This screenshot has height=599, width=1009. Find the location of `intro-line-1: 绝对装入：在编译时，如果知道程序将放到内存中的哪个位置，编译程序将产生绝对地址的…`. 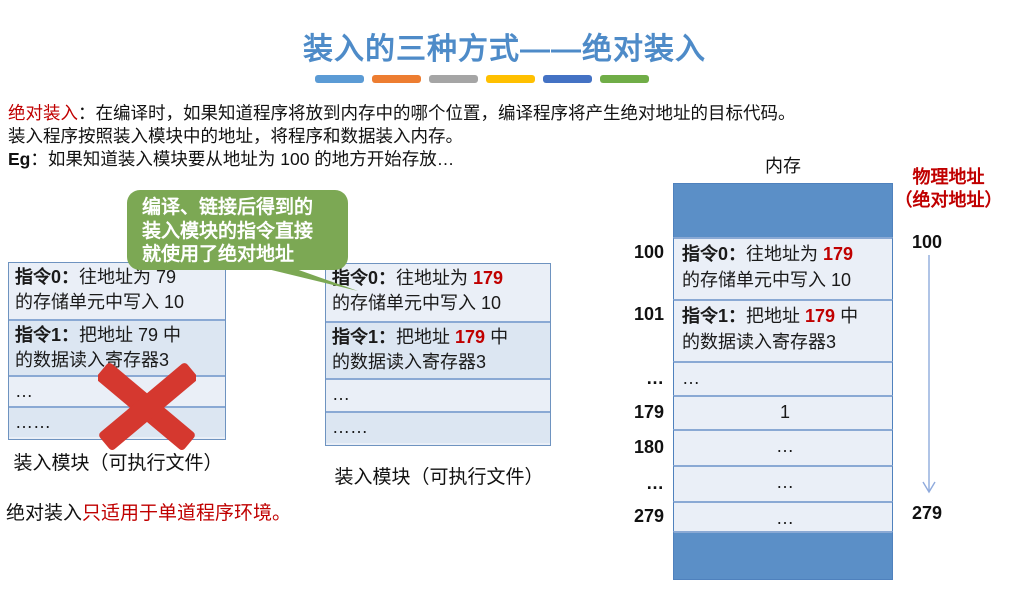

intro-line-1: 绝对装入：在编译时，如果知道程序将放到内存中的哪个位置，编译程序将产生绝对地址的… is located at coordinates (402, 113).